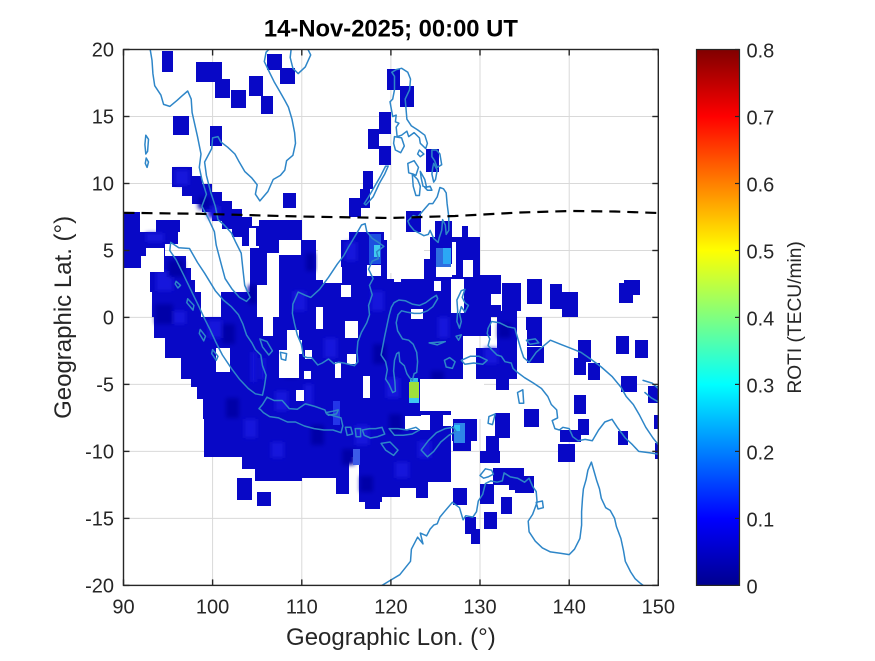 This screenshot has height=661, width=875. What do you see at coordinates (105, 385) in the screenshot?
I see `svg-text: -5` at bounding box center [105, 385].